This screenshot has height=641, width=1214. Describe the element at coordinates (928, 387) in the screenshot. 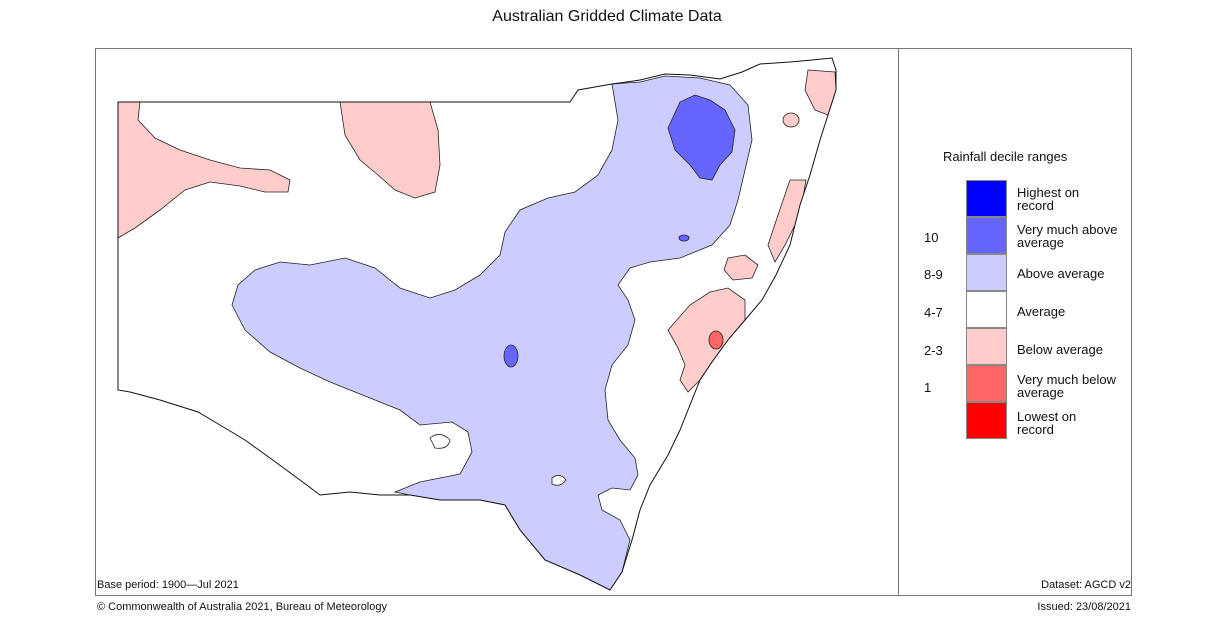

I see `legend-range: 1` at that location.